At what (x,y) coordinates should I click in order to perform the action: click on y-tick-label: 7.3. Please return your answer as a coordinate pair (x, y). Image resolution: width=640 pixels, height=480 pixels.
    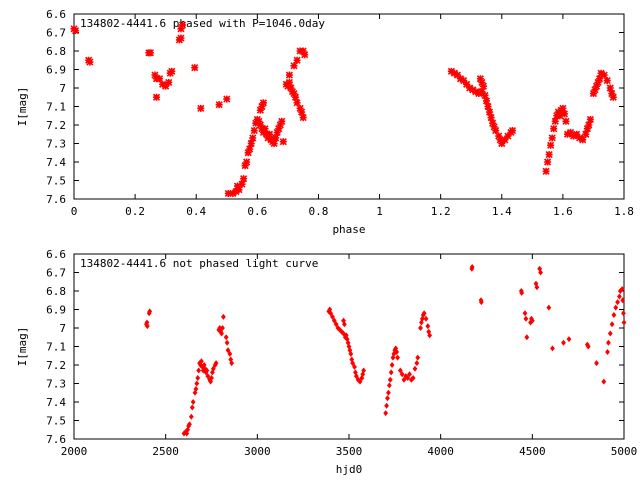
    Looking at the image, I should click on (56, 384).